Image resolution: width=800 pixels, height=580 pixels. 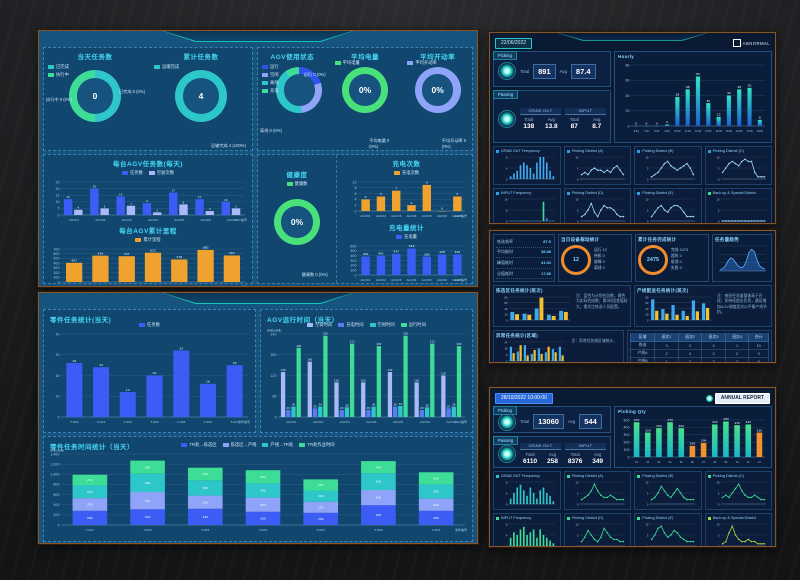 I want to click on svg-text: 120, so click(x=443, y=374).